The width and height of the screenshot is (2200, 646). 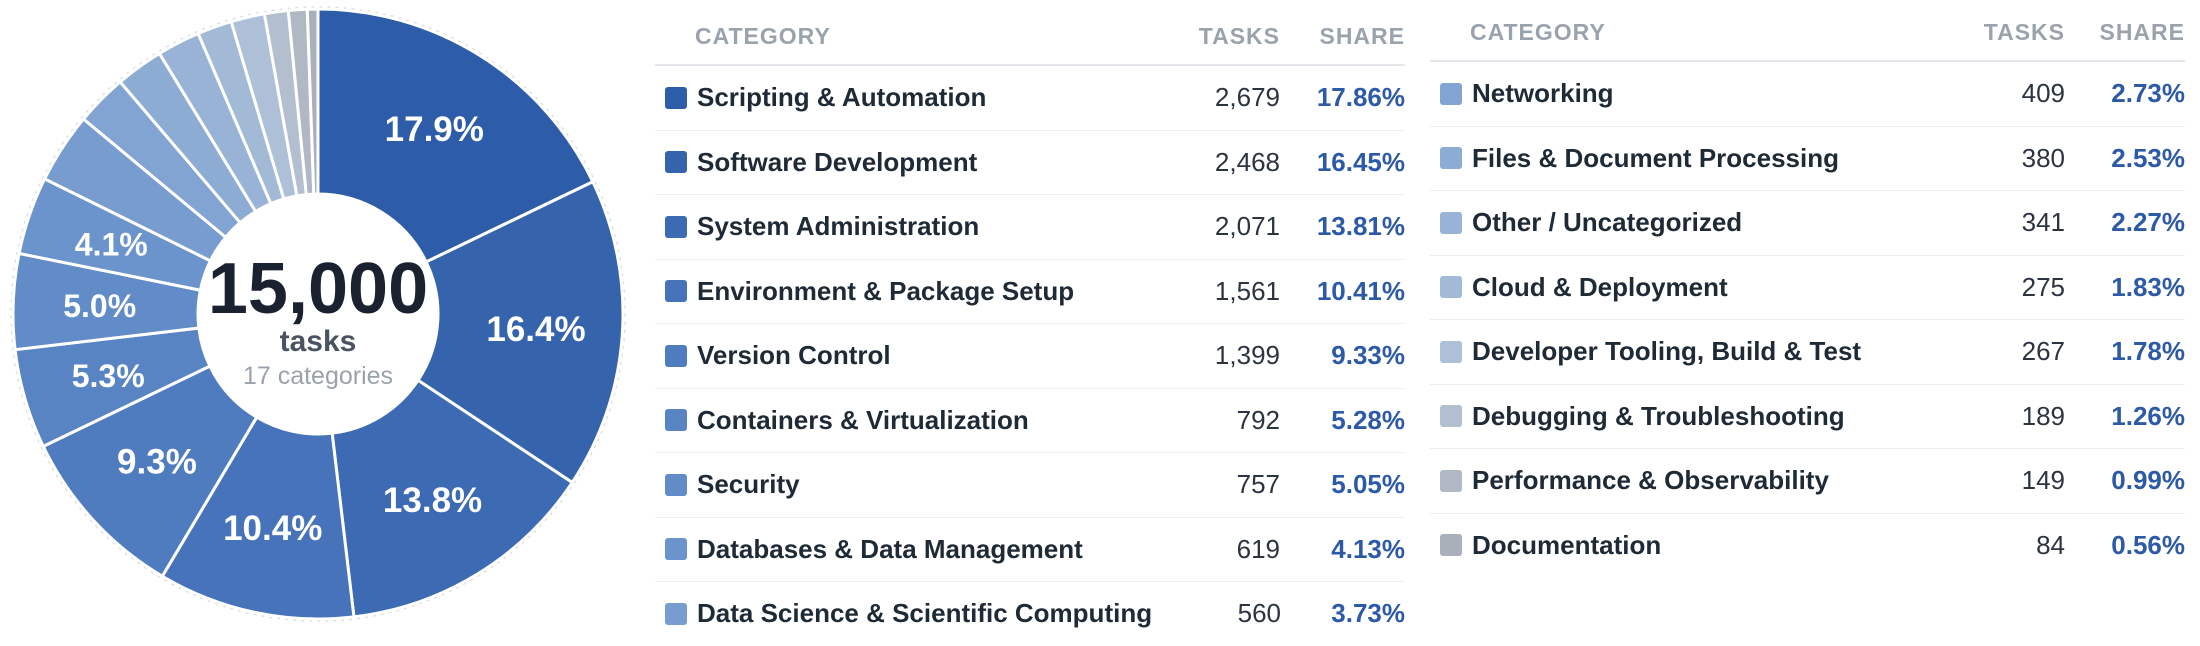 I want to click on table-row: Version Control 1,399 9.33%, so click(x=1030, y=356).